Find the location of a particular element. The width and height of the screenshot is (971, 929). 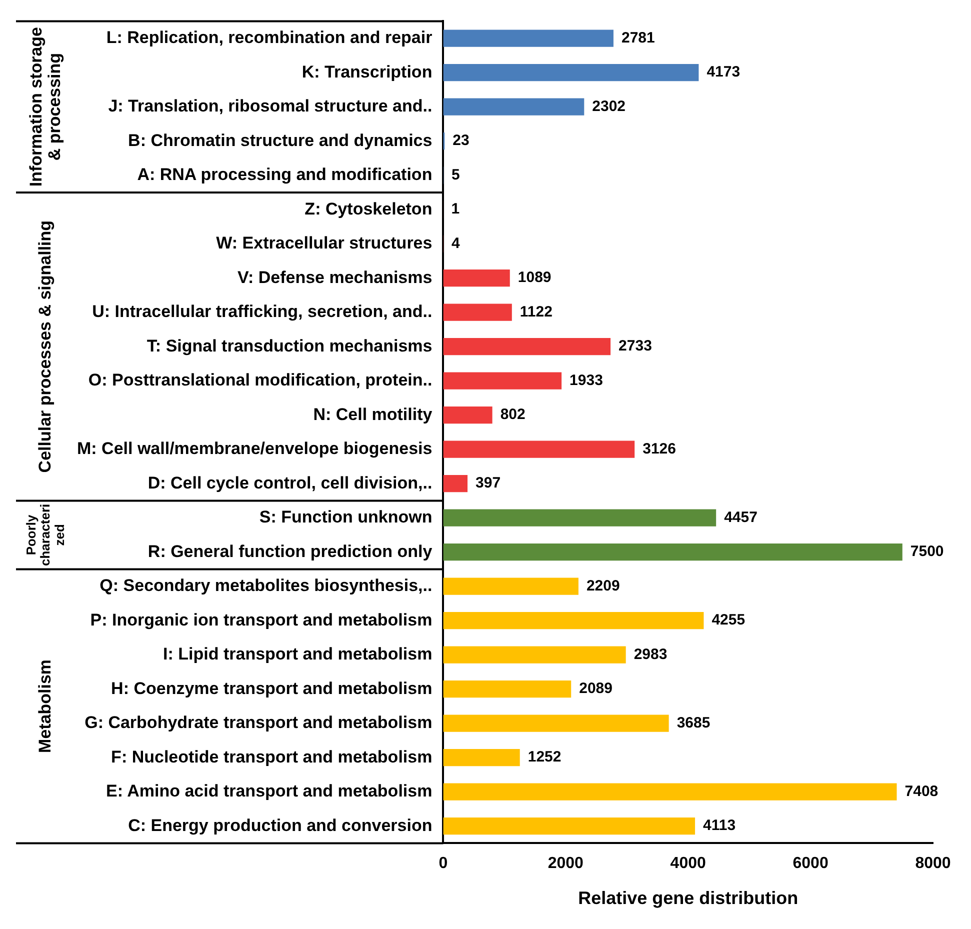

y-tick-label: A: RNA processing and modification is located at coordinates (284, 174).